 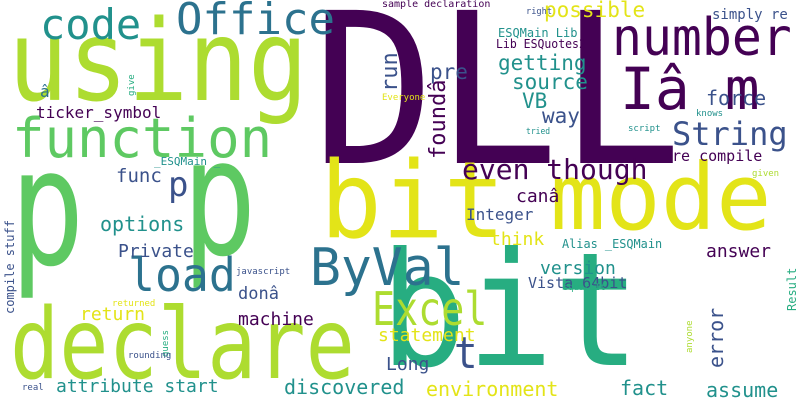 I want to click on cloud-word: compile stuff, so click(x=10, y=267).